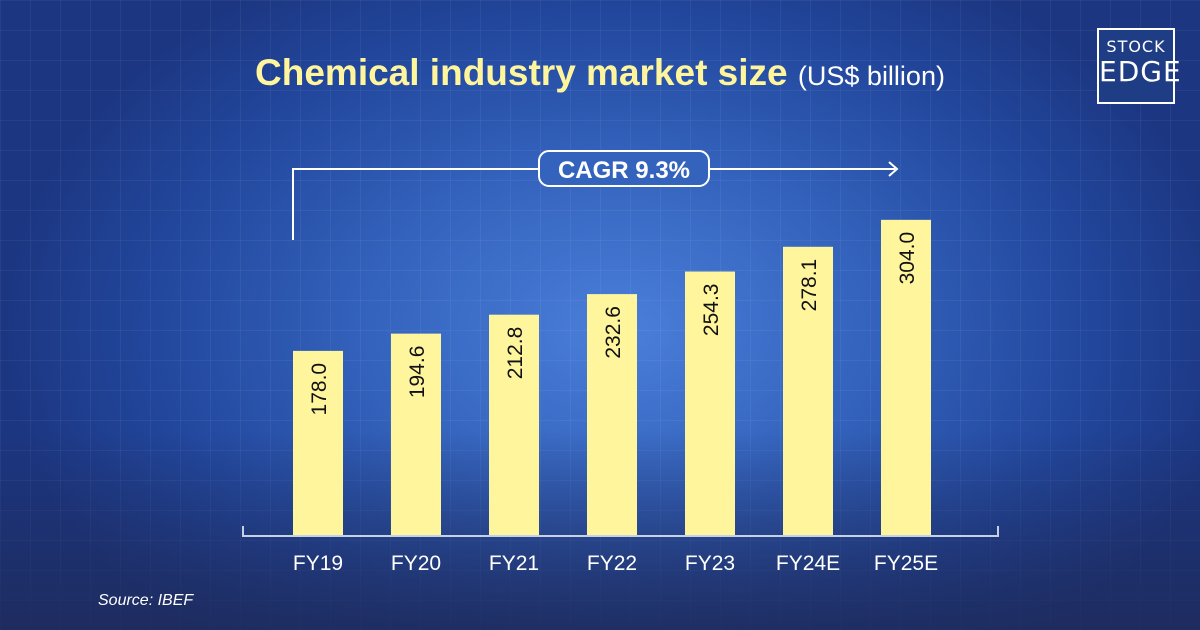 This screenshot has height=630, width=1200. Describe the element at coordinates (906, 377) in the screenshot. I see `bar-FY25E` at that location.